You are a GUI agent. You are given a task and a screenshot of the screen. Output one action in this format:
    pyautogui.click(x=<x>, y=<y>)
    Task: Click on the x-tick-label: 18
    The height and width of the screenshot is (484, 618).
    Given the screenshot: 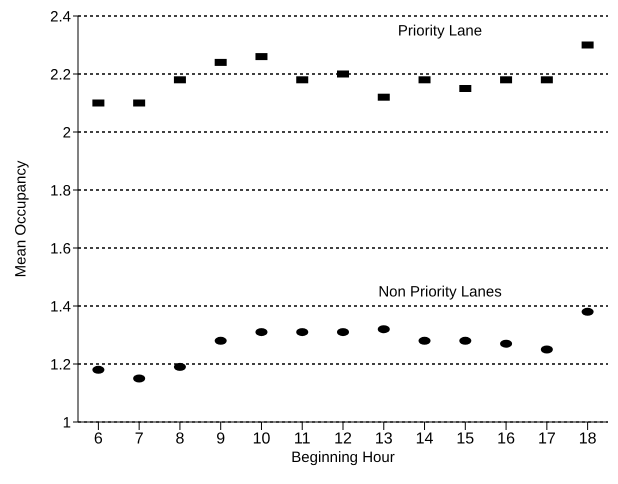 What is the action you would take?
    pyautogui.click(x=587, y=439)
    